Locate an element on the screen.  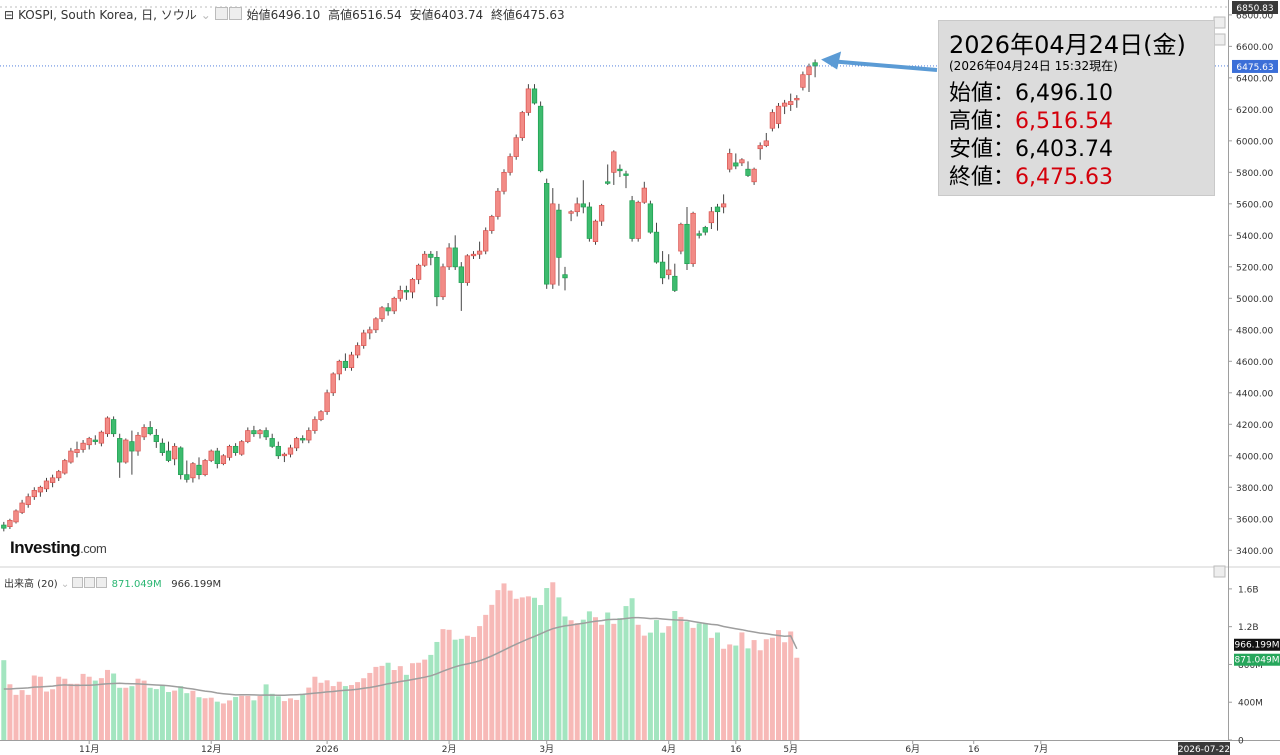
volume-tick-label: 1.6B is located at coordinates (1248, 590).